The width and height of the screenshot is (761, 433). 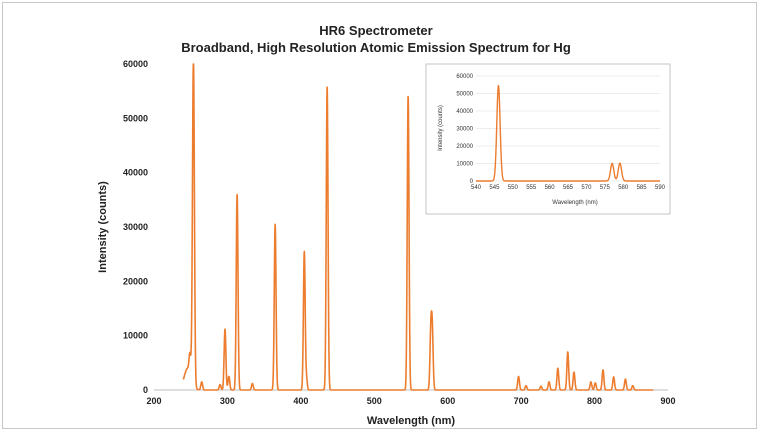 What do you see at coordinates (568, 133) in the screenshot?
I see `inset-spectrum-line` at bounding box center [568, 133].